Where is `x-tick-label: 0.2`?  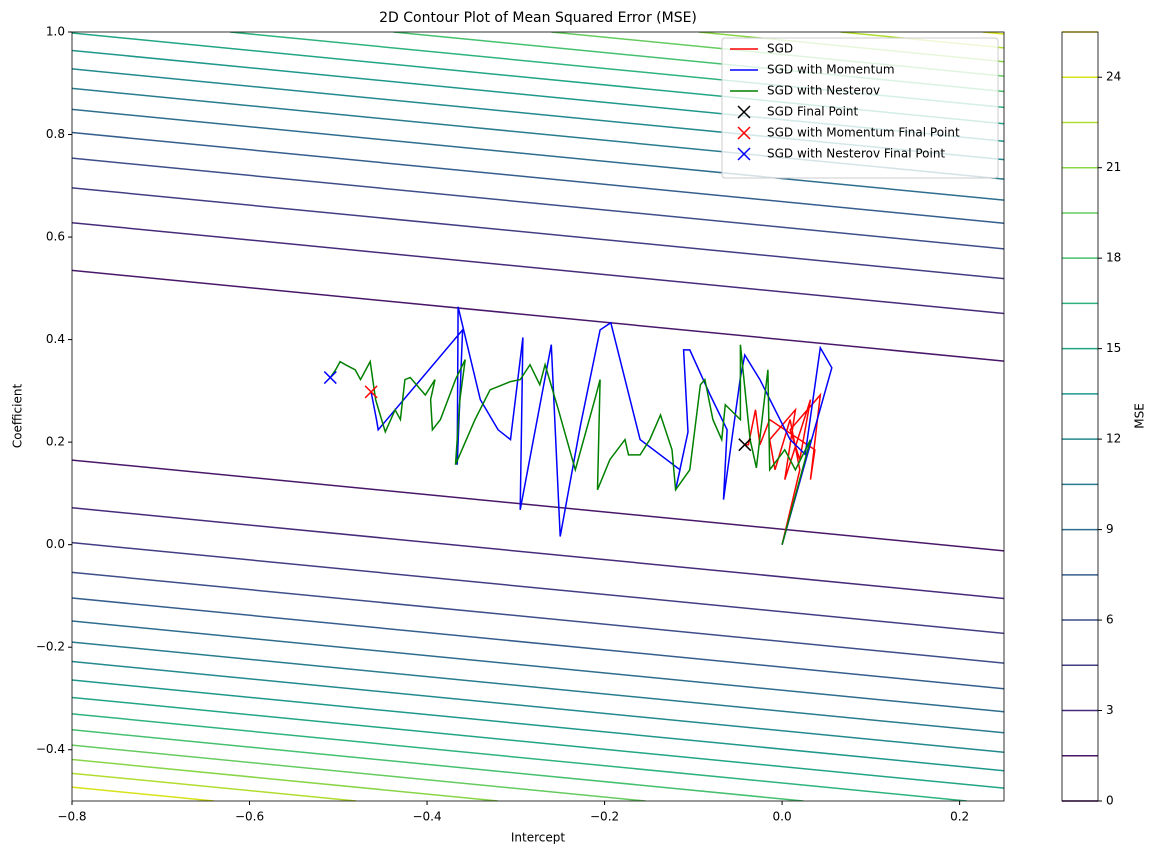
x-tick-label: 0.2 is located at coordinates (959, 817).